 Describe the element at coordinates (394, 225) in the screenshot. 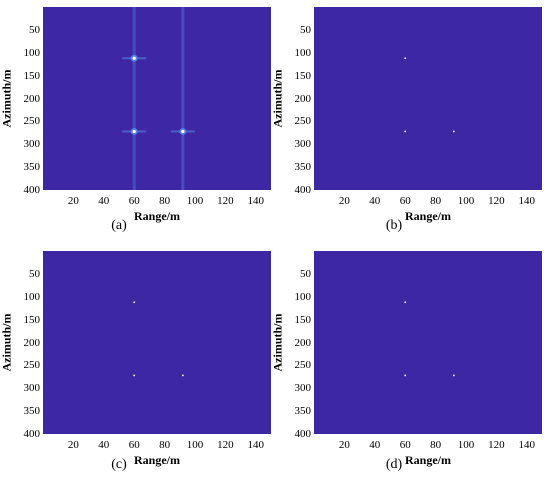

I see `panel-caption: (b)` at that location.